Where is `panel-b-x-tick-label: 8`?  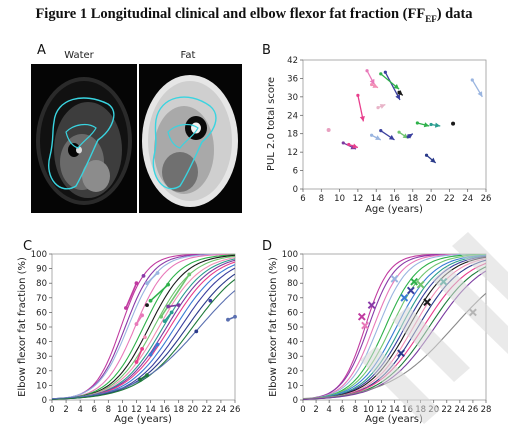 panel-b-x-tick-label: 8 is located at coordinates (321, 199).